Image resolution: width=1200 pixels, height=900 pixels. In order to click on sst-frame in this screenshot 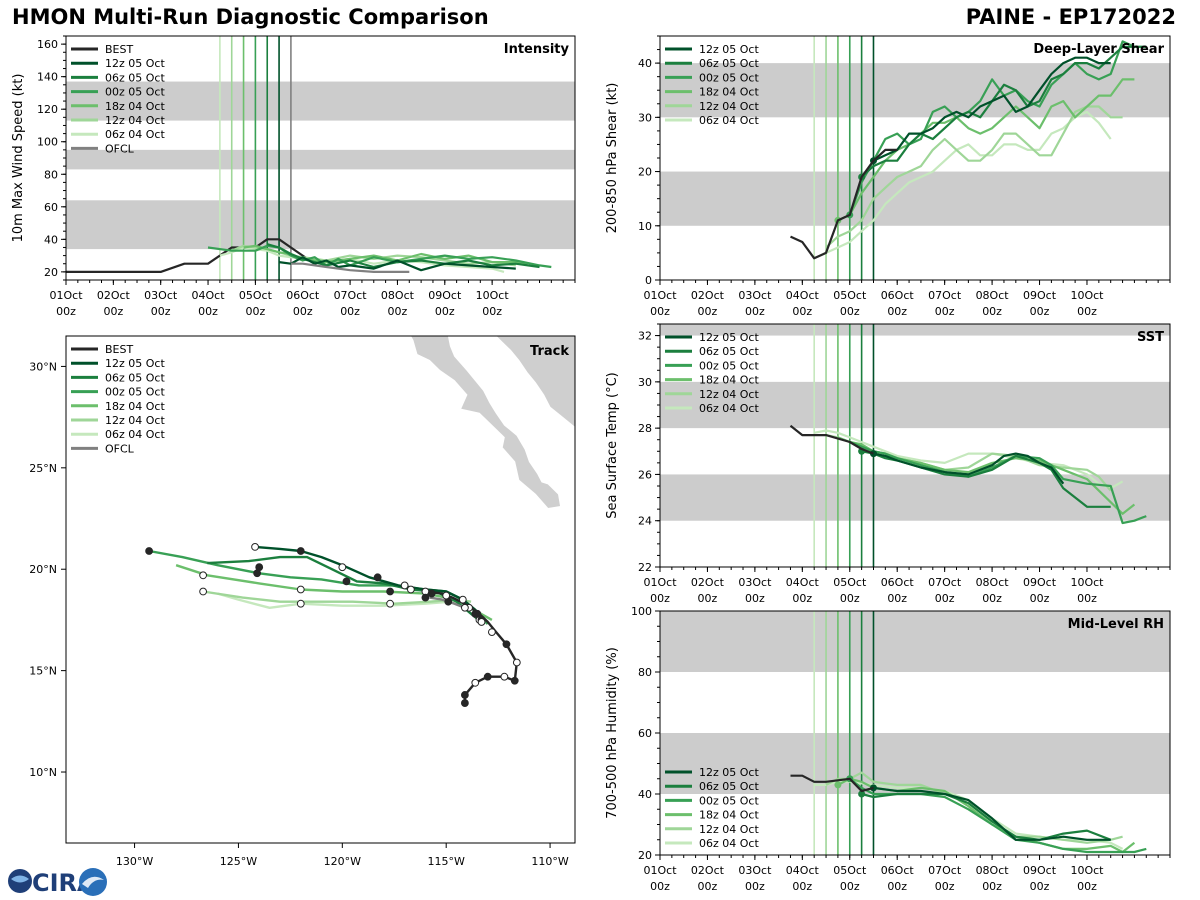, I will do `click(915, 445)`.